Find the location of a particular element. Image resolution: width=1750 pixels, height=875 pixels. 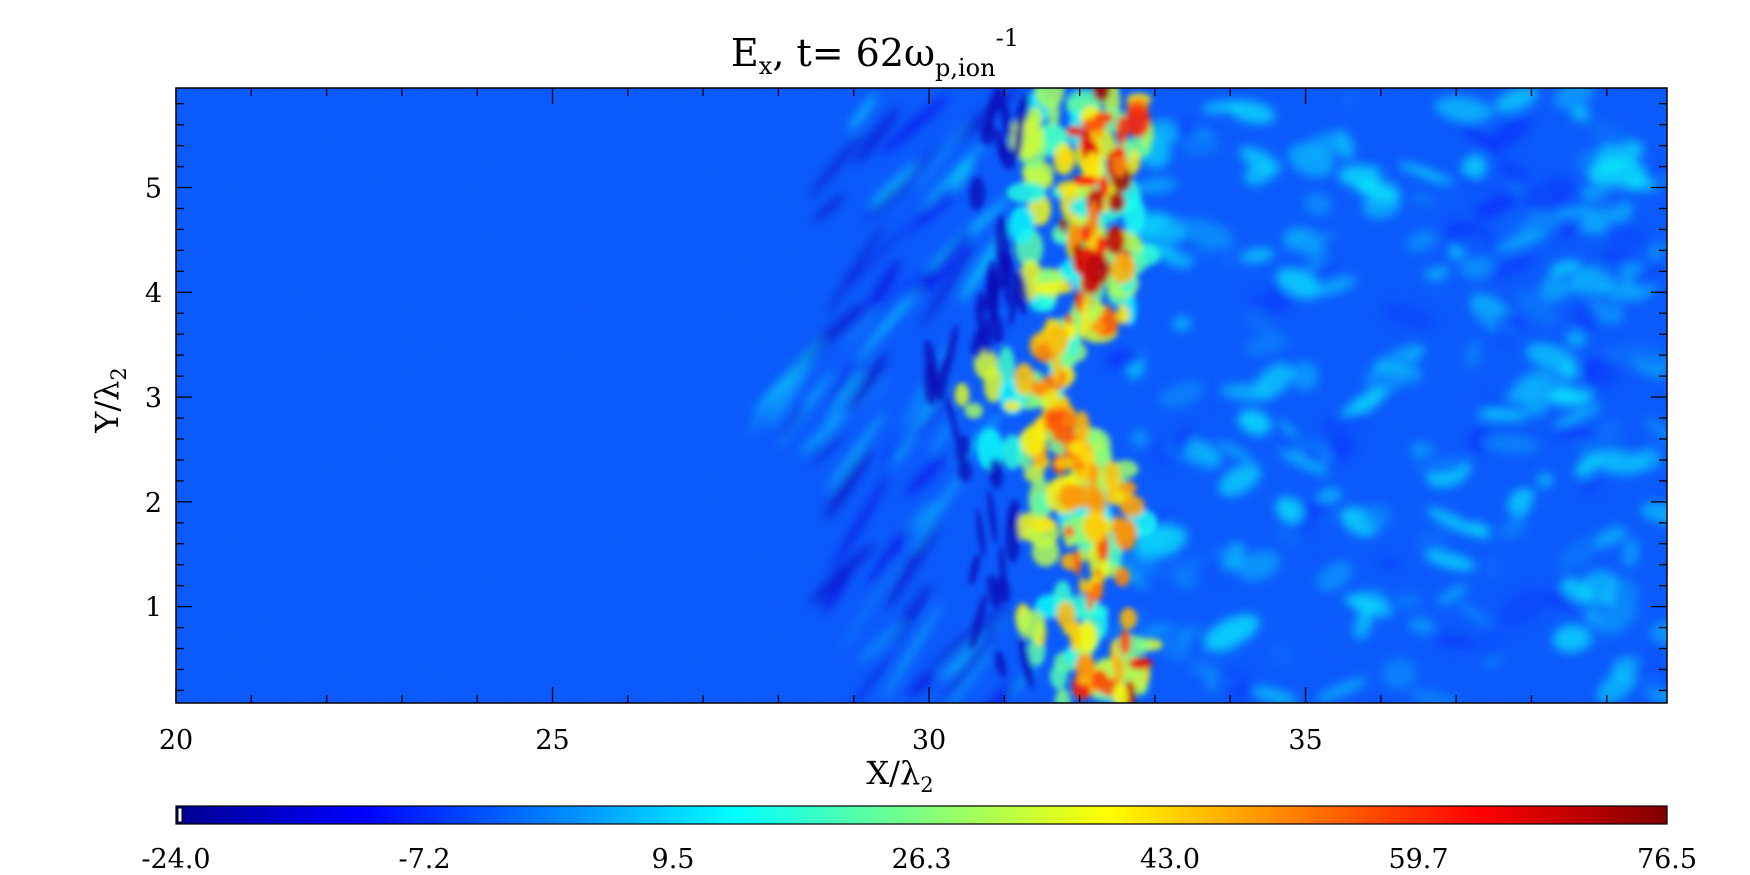

colorbar-tick-label: -24.0 is located at coordinates (175, 859).